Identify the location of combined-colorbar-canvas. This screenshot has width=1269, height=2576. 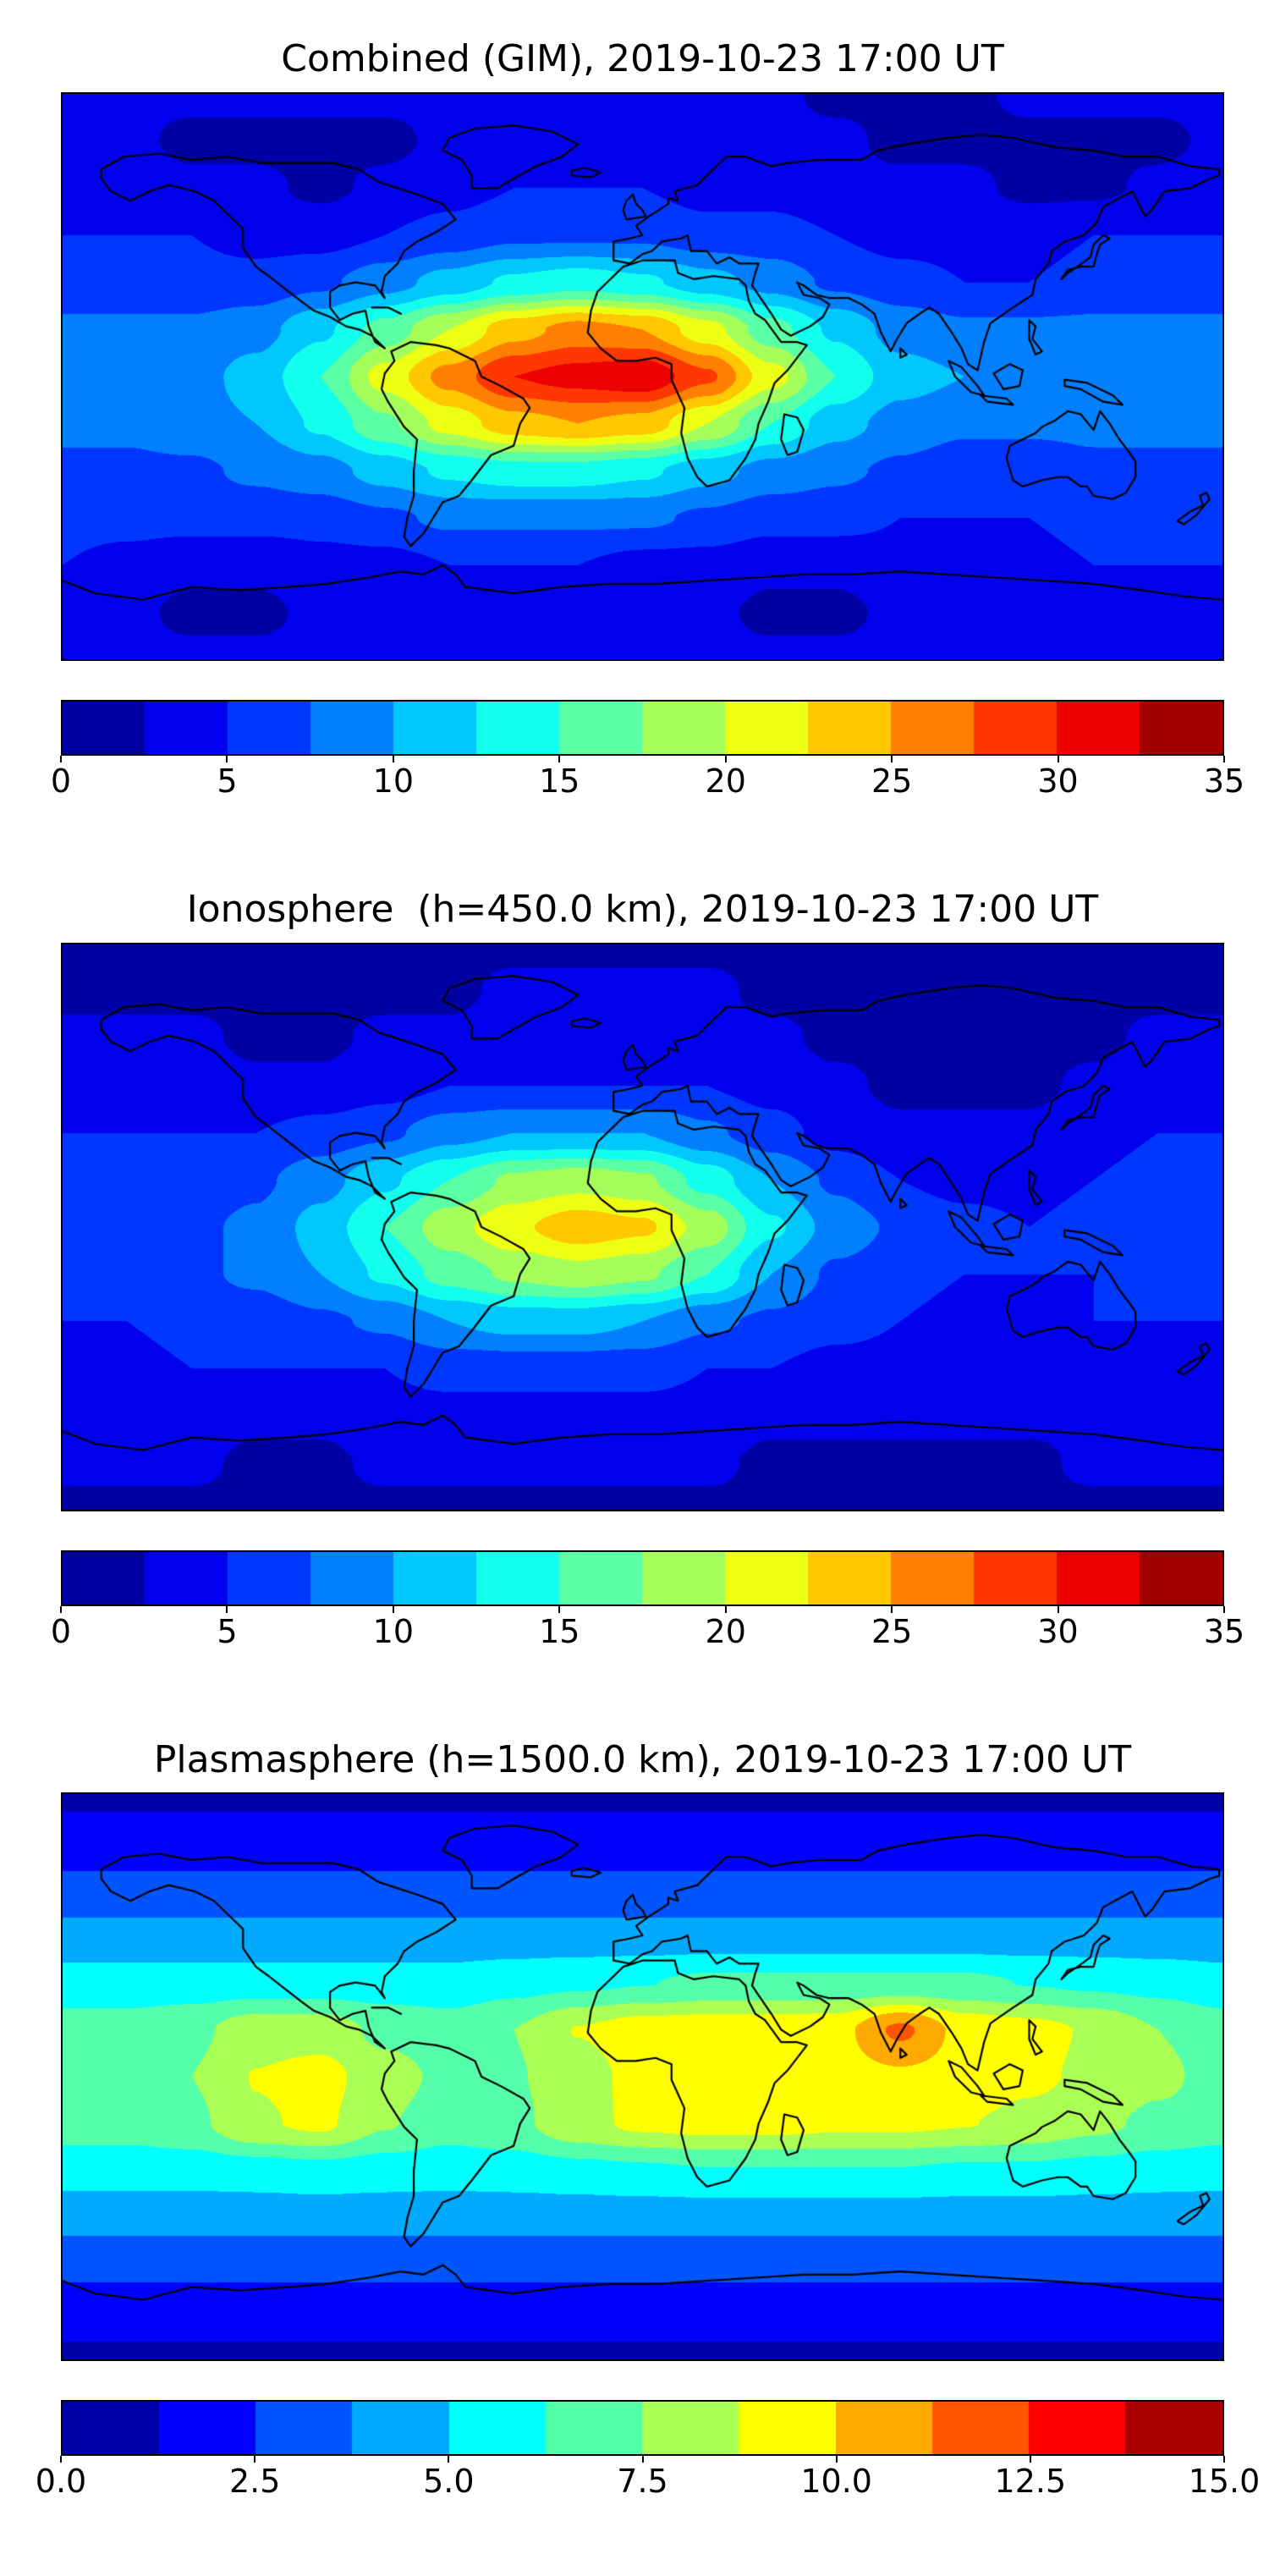
(642, 727).